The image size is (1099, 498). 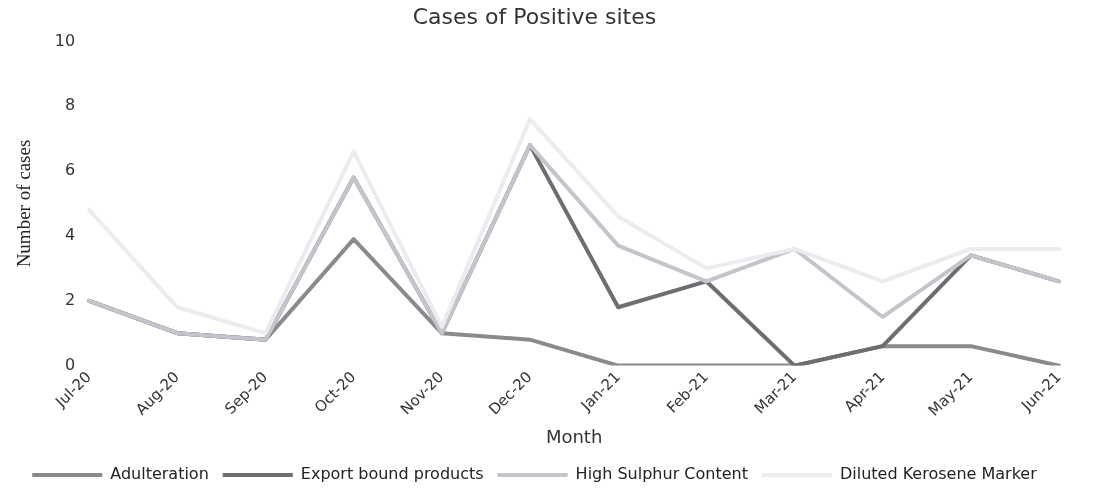 I want to click on legend-label: Export bound products, so click(x=392, y=474).